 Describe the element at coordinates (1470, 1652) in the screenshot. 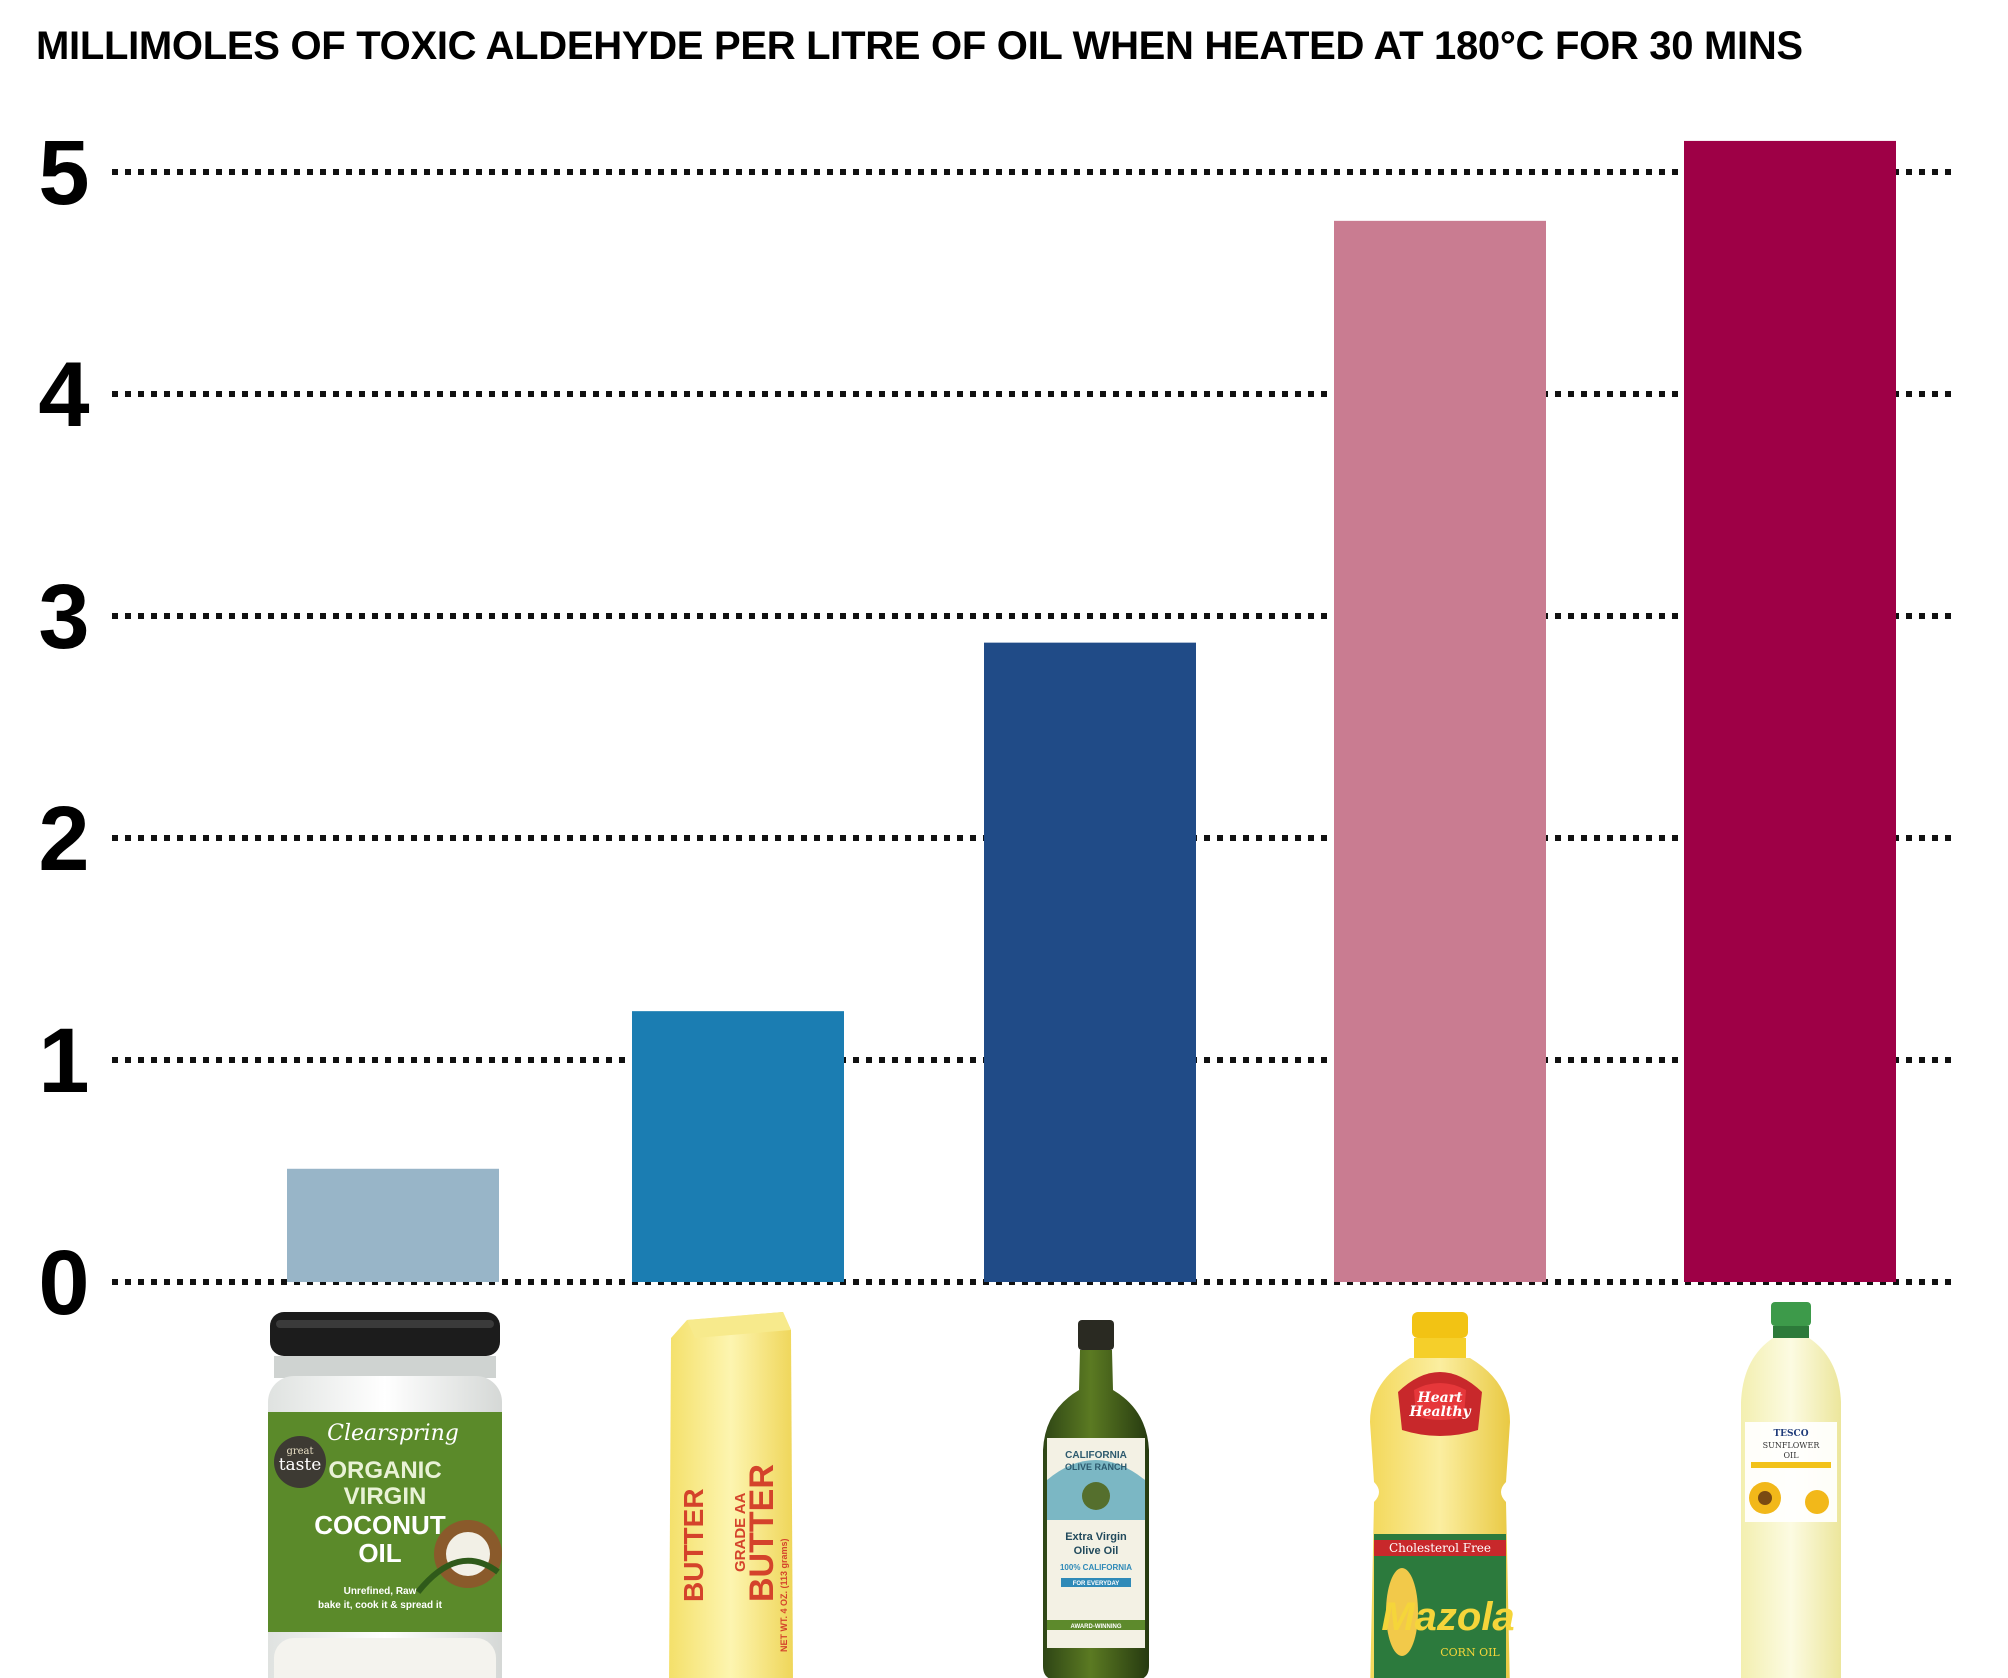

I see `corn-product: CORN OIL` at that location.